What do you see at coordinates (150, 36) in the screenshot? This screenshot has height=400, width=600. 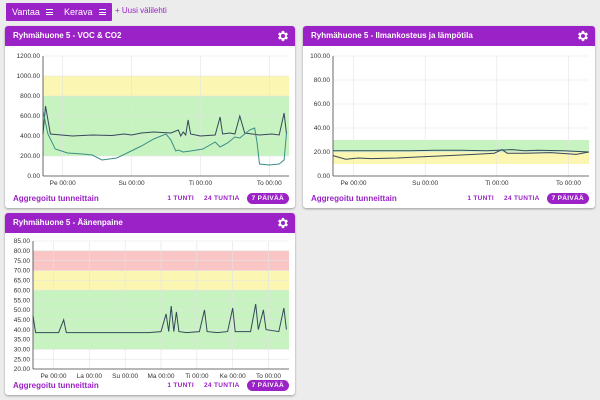 I see `card-title: Ryhmähuone 5 - VOC & CO2` at bounding box center [150, 36].